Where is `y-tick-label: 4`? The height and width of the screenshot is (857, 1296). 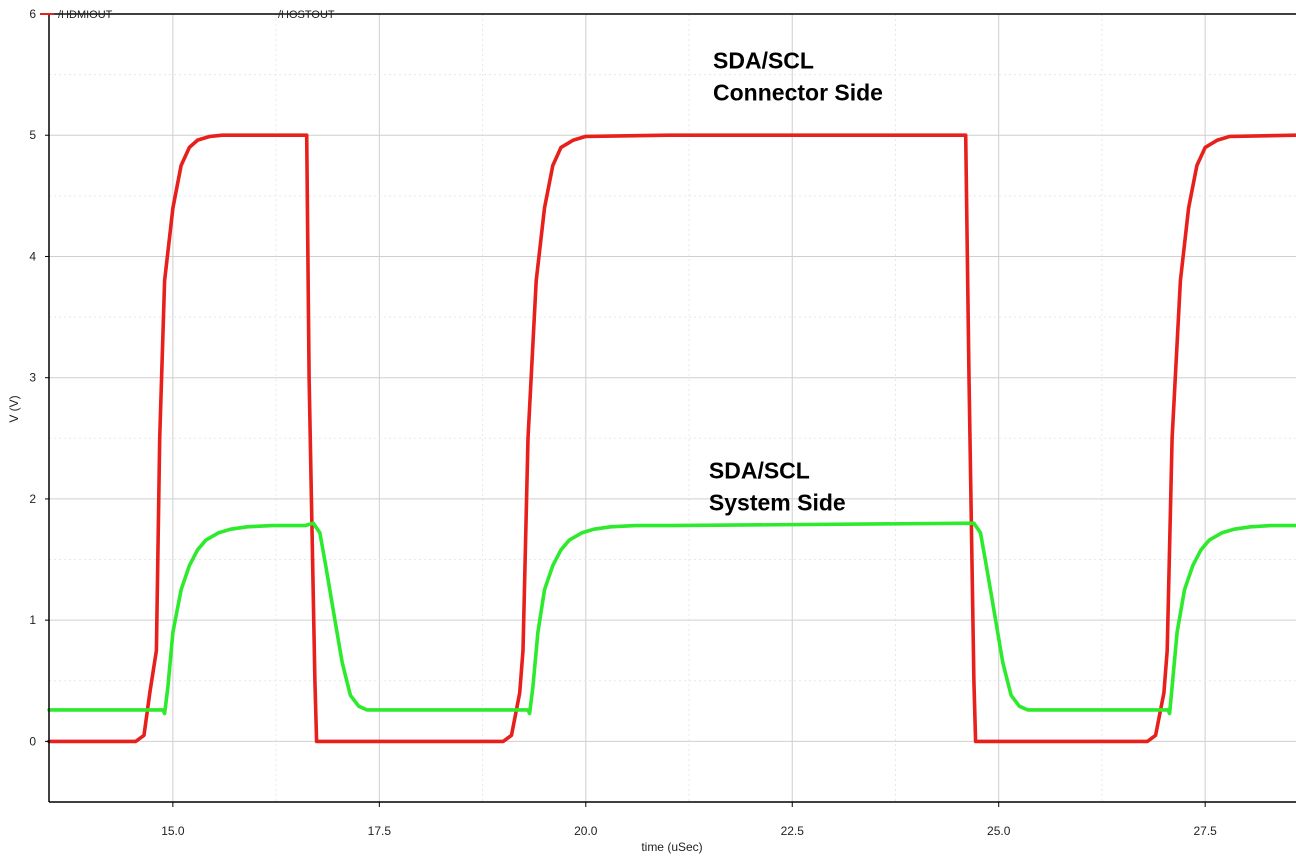 y-tick-label: 4 is located at coordinates (32, 256).